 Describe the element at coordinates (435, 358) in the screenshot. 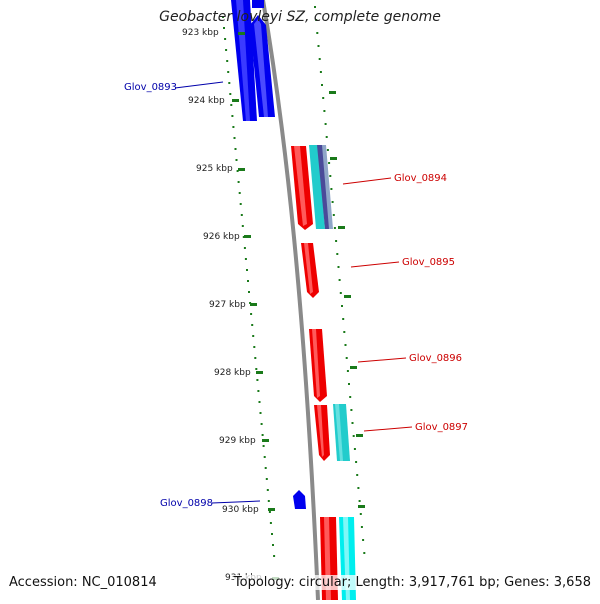

I see `gene-label: Glov_0896` at that location.